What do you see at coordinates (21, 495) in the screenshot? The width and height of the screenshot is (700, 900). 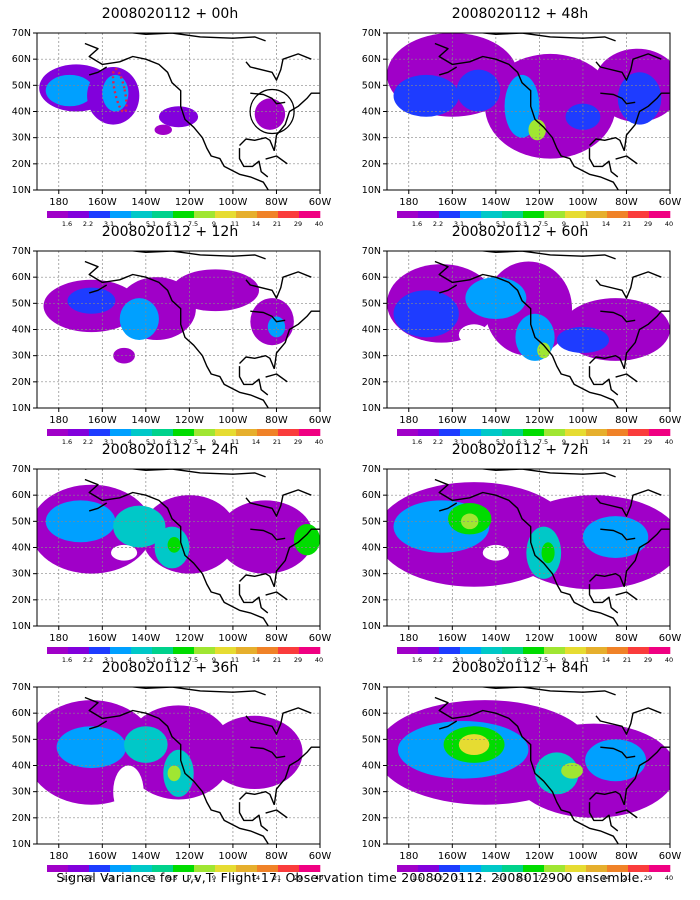 I see `y-tick-label: 60N` at bounding box center [21, 495].